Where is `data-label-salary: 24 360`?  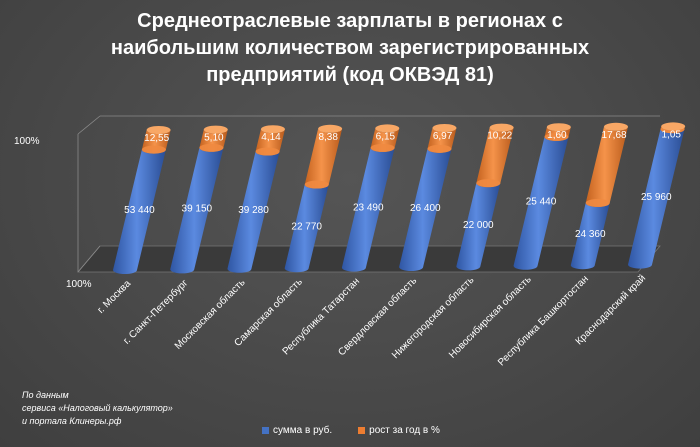 data-label-salary: 24 360 is located at coordinates (590, 234).